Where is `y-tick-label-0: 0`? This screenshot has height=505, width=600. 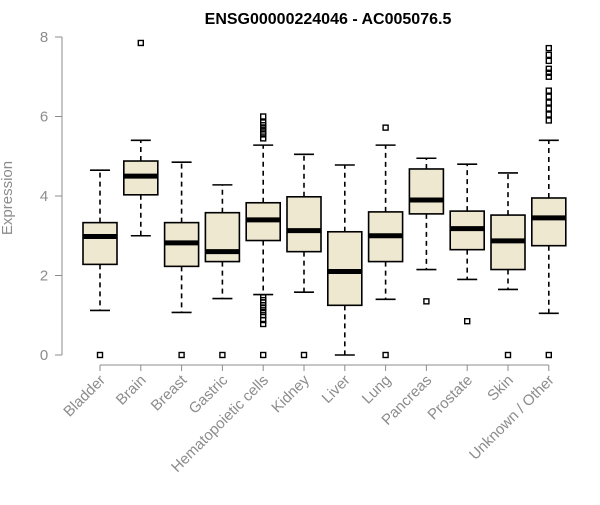 y-tick-label-0: 0 is located at coordinates (44, 355).